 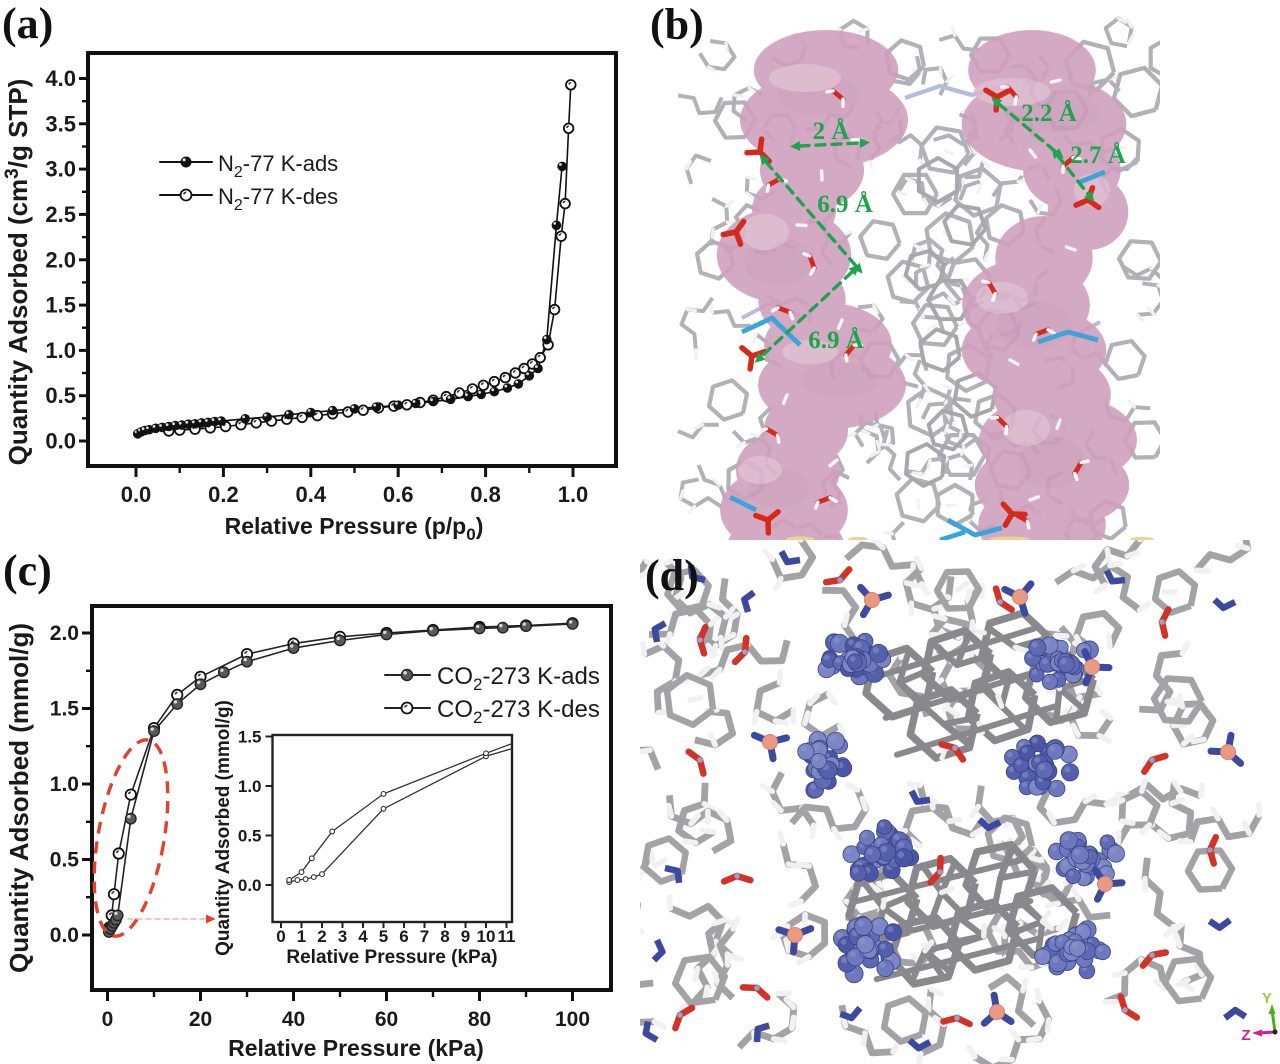 I want to click on svg-text: CO2-273 K-des, so click(x=518, y=711).